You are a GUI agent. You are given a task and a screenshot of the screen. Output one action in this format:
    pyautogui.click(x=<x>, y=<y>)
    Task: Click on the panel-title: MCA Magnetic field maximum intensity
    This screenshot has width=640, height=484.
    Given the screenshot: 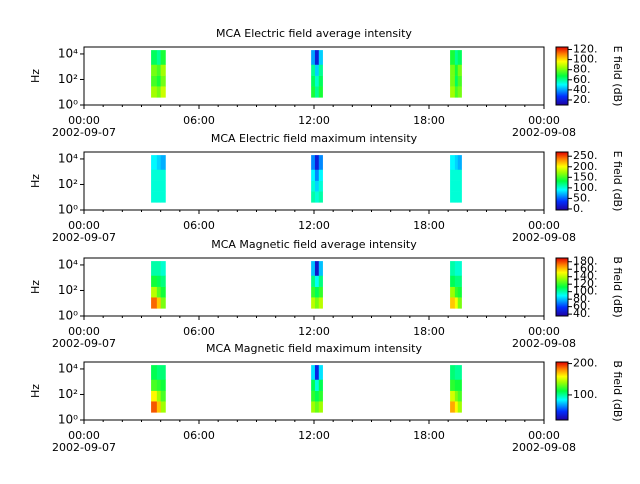 What is the action you would take?
    pyautogui.click(x=314, y=348)
    